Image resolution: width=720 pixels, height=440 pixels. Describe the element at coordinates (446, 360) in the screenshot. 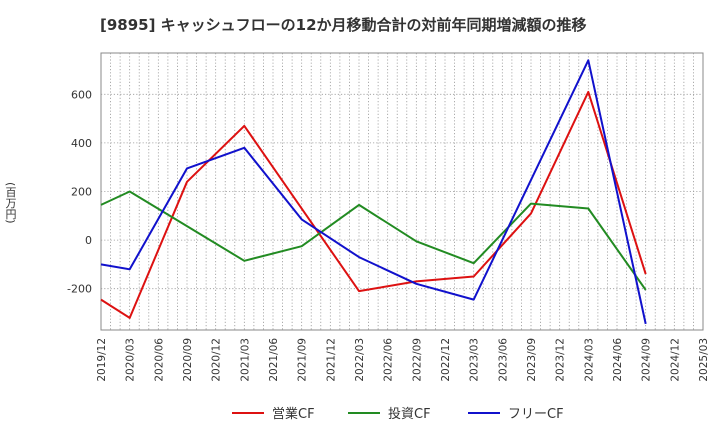

I see `x-tick-label: 2022/12` at that location.